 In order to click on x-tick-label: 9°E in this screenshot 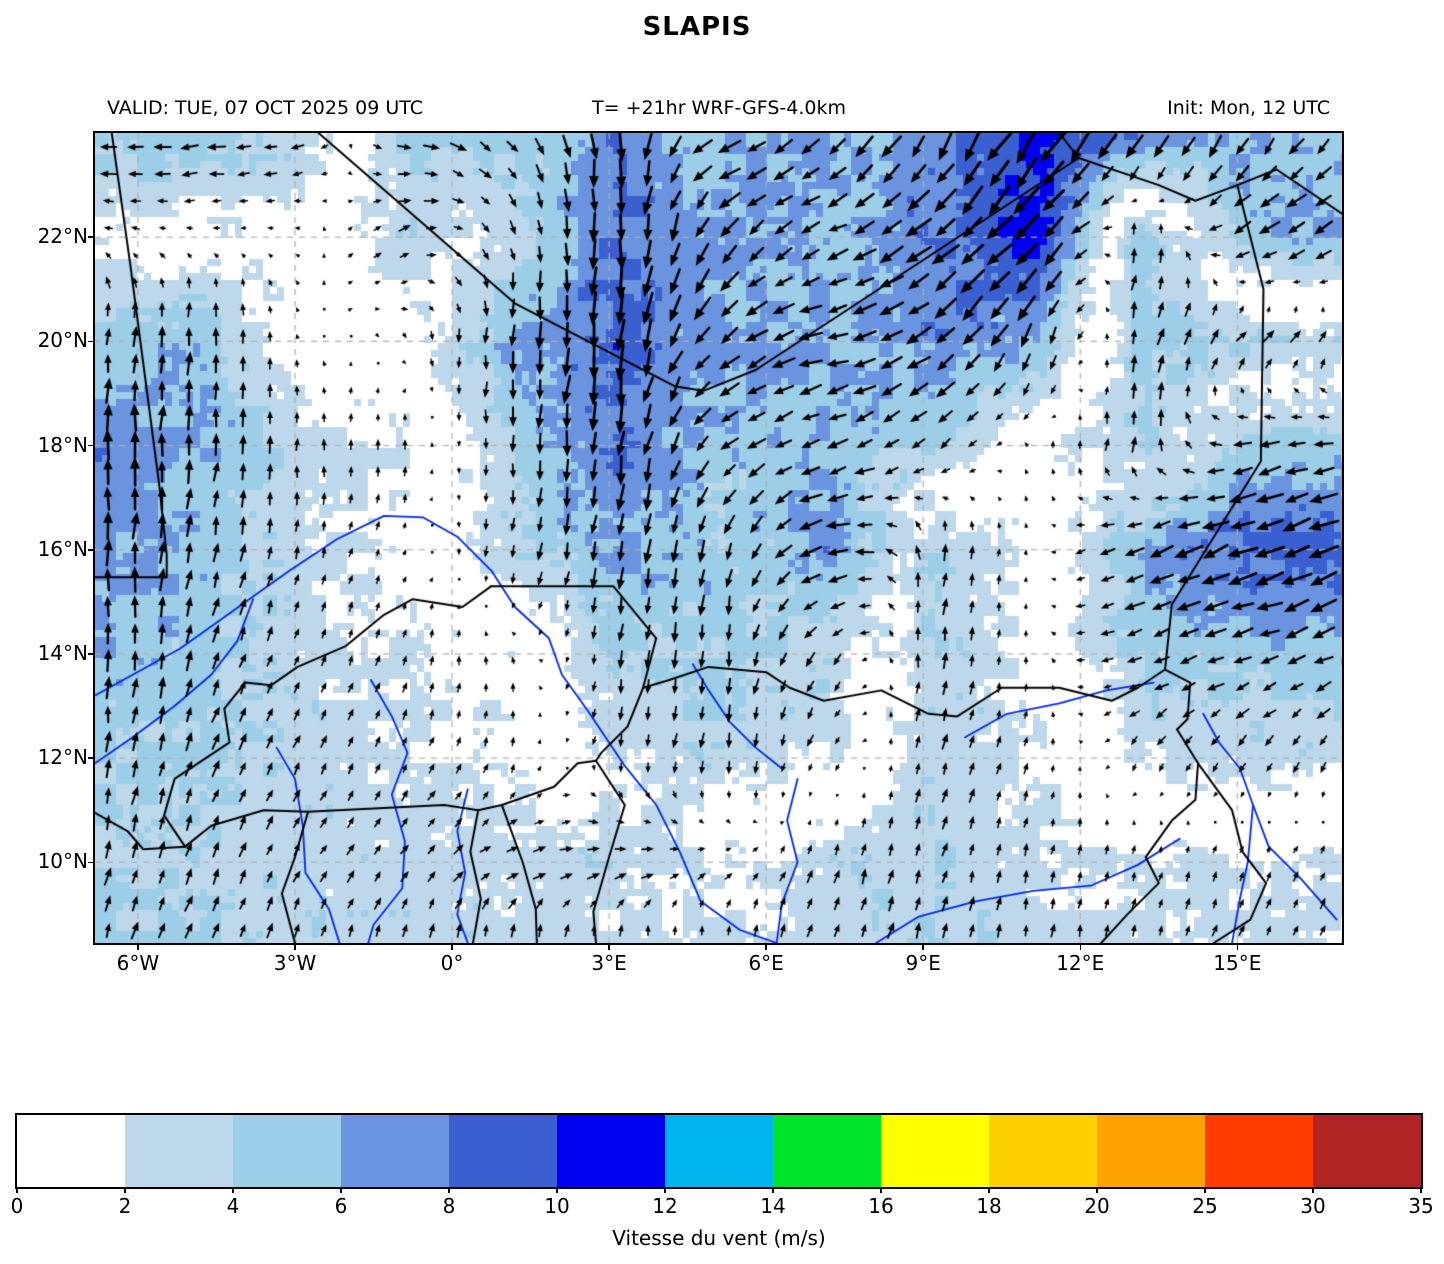, I will do `click(923, 963)`.